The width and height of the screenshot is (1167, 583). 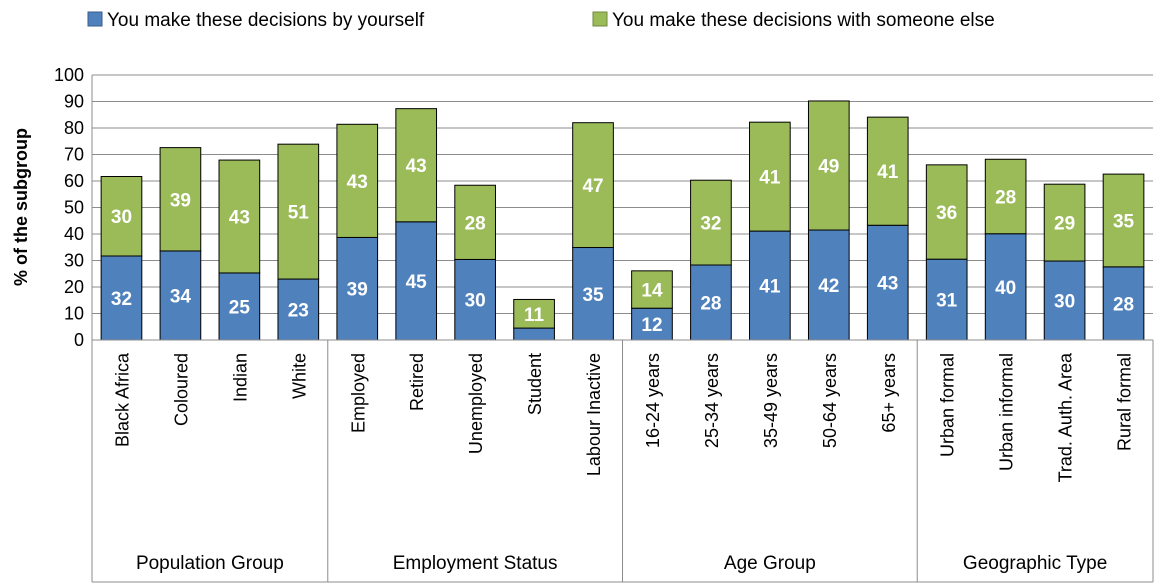 I want to click on data-label: 40, so click(x=1005, y=288).